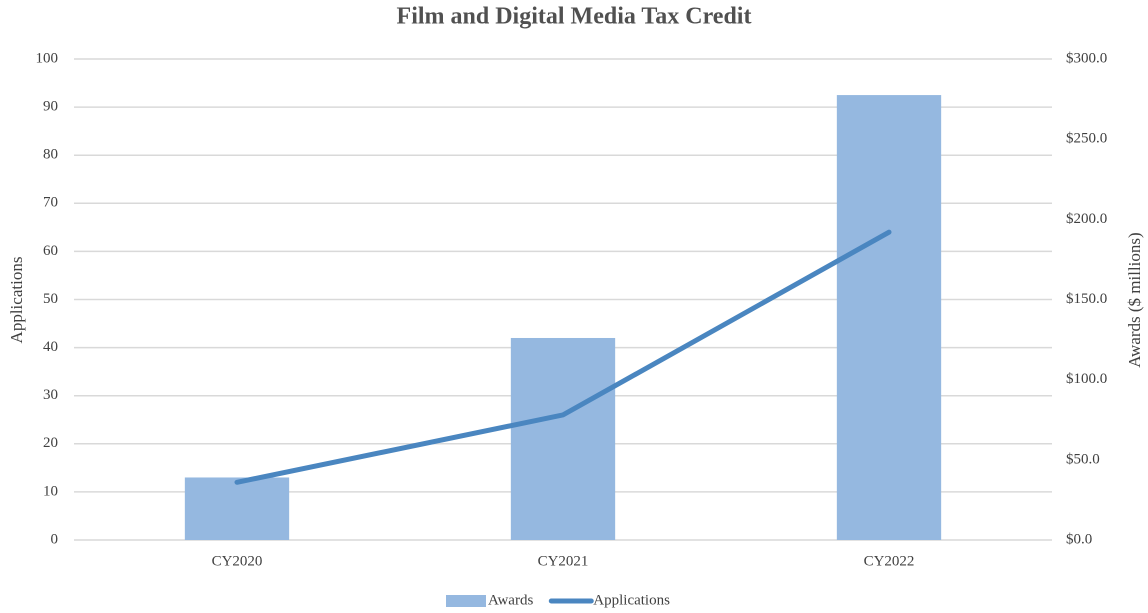 Image resolution: width=1148 pixels, height=613 pixels. What do you see at coordinates (16, 300) in the screenshot?
I see `y-axis-label: Applications` at bounding box center [16, 300].